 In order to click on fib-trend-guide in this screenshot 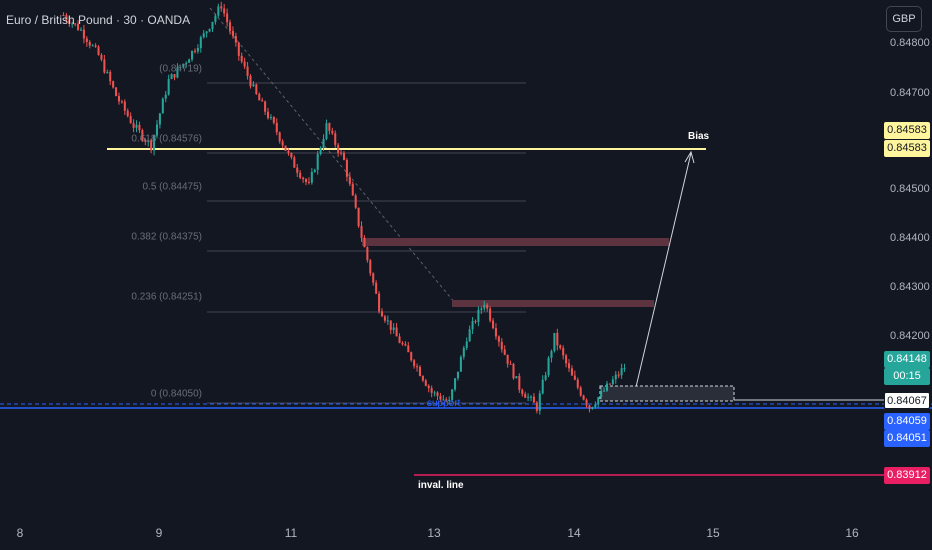, I will do `click(332, 155)`.